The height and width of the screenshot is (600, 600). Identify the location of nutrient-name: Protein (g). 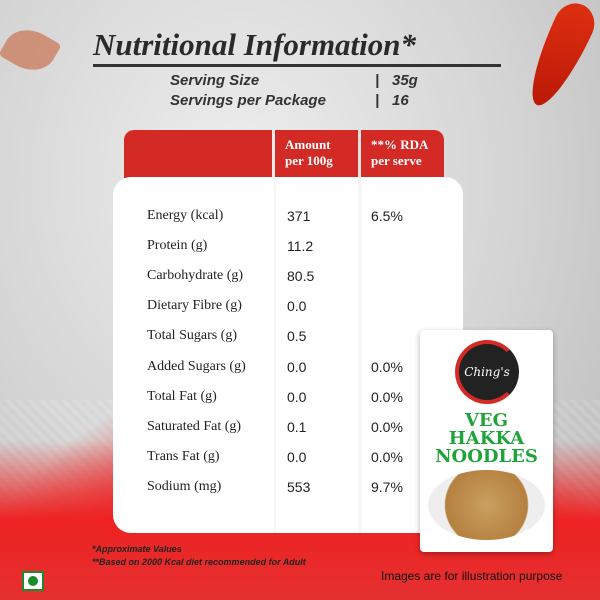
(177, 246).